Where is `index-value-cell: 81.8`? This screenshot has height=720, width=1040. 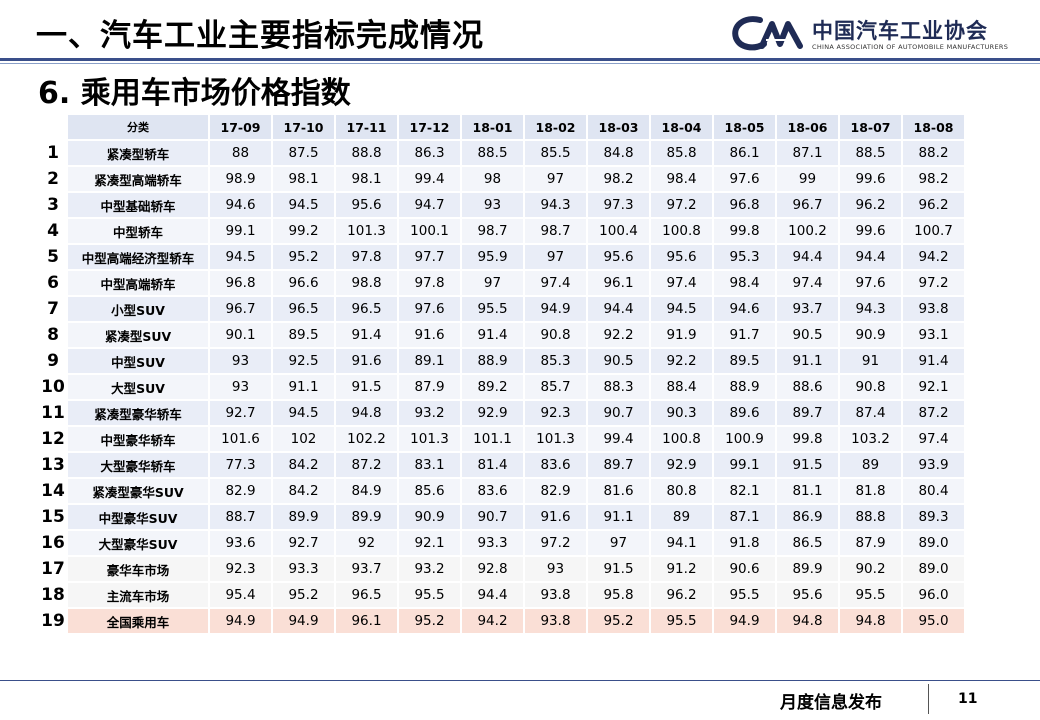 index-value-cell: 81.8 is located at coordinates (870, 491).